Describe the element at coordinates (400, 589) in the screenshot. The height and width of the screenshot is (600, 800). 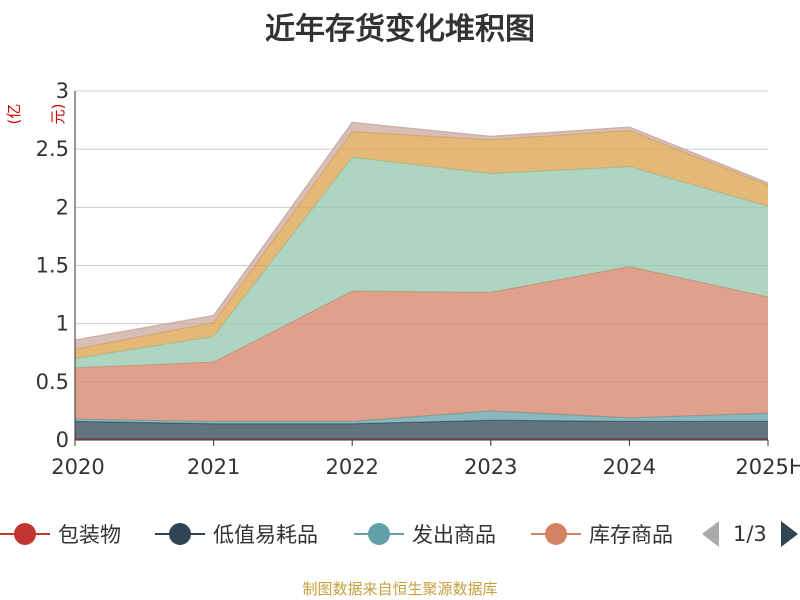
I see `source-note: 制图数据来自恒生聚源数据库` at that location.